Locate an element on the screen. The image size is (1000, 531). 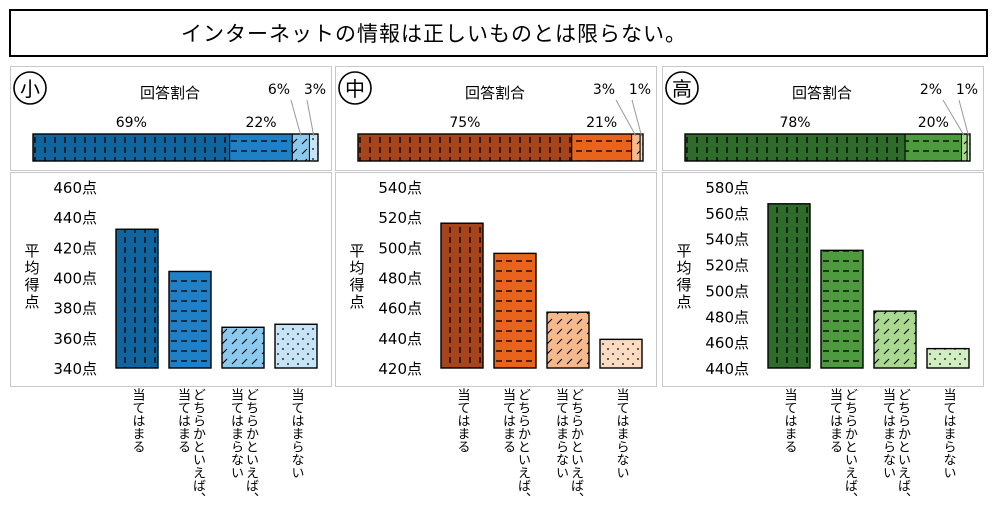
share-value-label: 20% is located at coordinates (933, 123).